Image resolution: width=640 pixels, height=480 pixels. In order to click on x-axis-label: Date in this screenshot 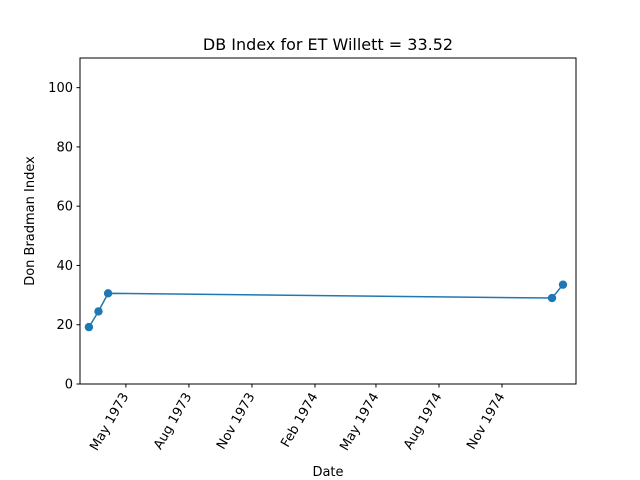, I will do `click(327, 472)`.